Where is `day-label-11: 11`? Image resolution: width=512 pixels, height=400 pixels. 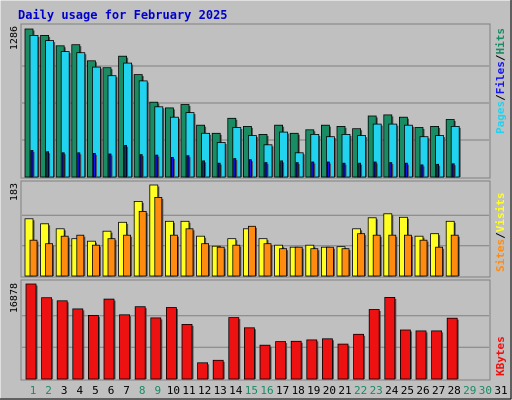 day-label-11: 11 is located at coordinates (188, 390).